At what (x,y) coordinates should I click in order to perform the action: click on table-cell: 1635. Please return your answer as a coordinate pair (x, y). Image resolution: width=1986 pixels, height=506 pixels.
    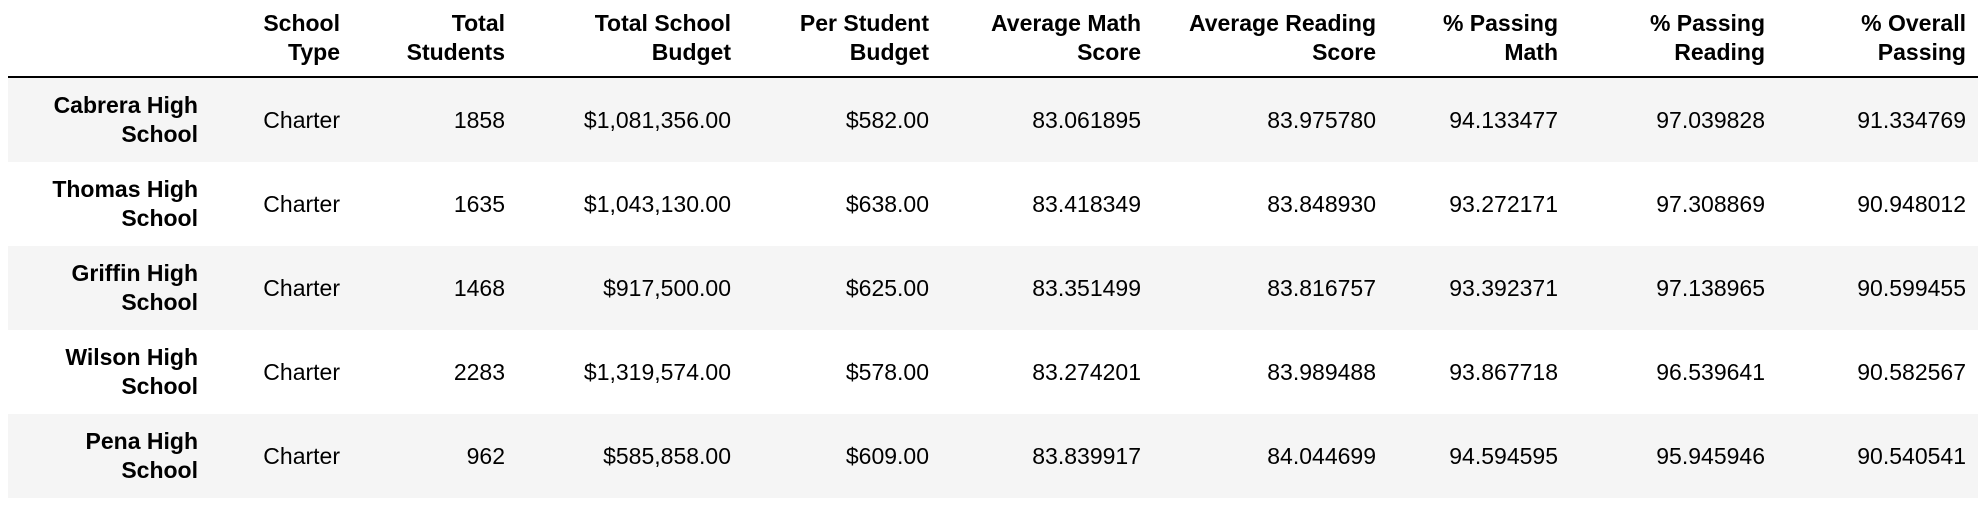
    Looking at the image, I should click on (479, 203).